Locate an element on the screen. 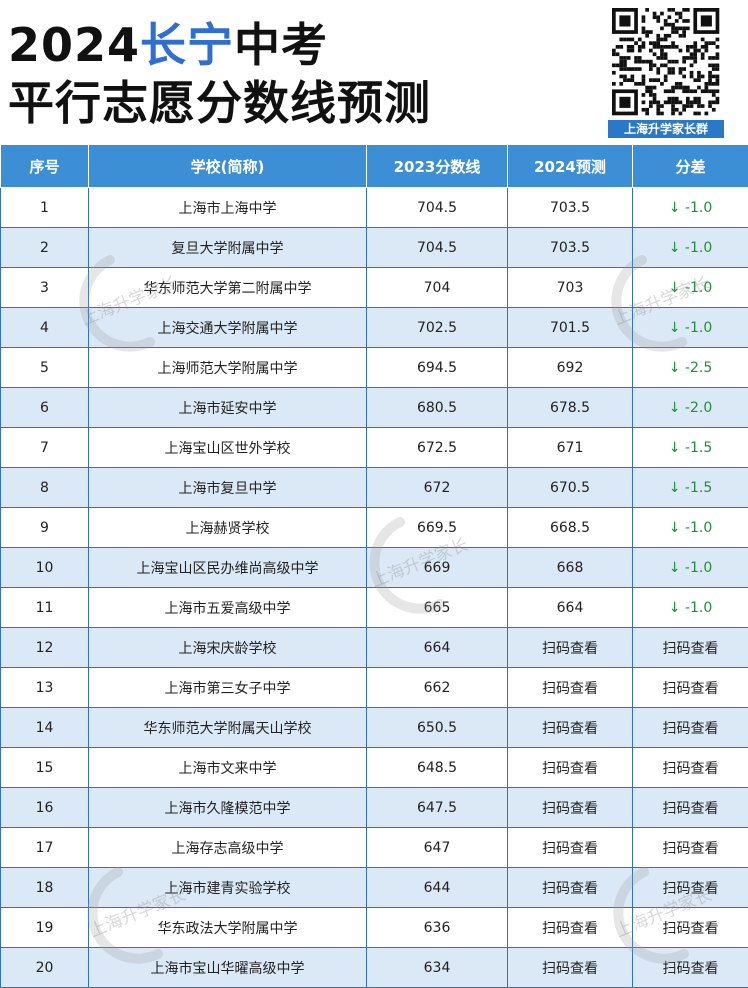  cell-school: 上海市久隆模范中学 is located at coordinates (228, 808).